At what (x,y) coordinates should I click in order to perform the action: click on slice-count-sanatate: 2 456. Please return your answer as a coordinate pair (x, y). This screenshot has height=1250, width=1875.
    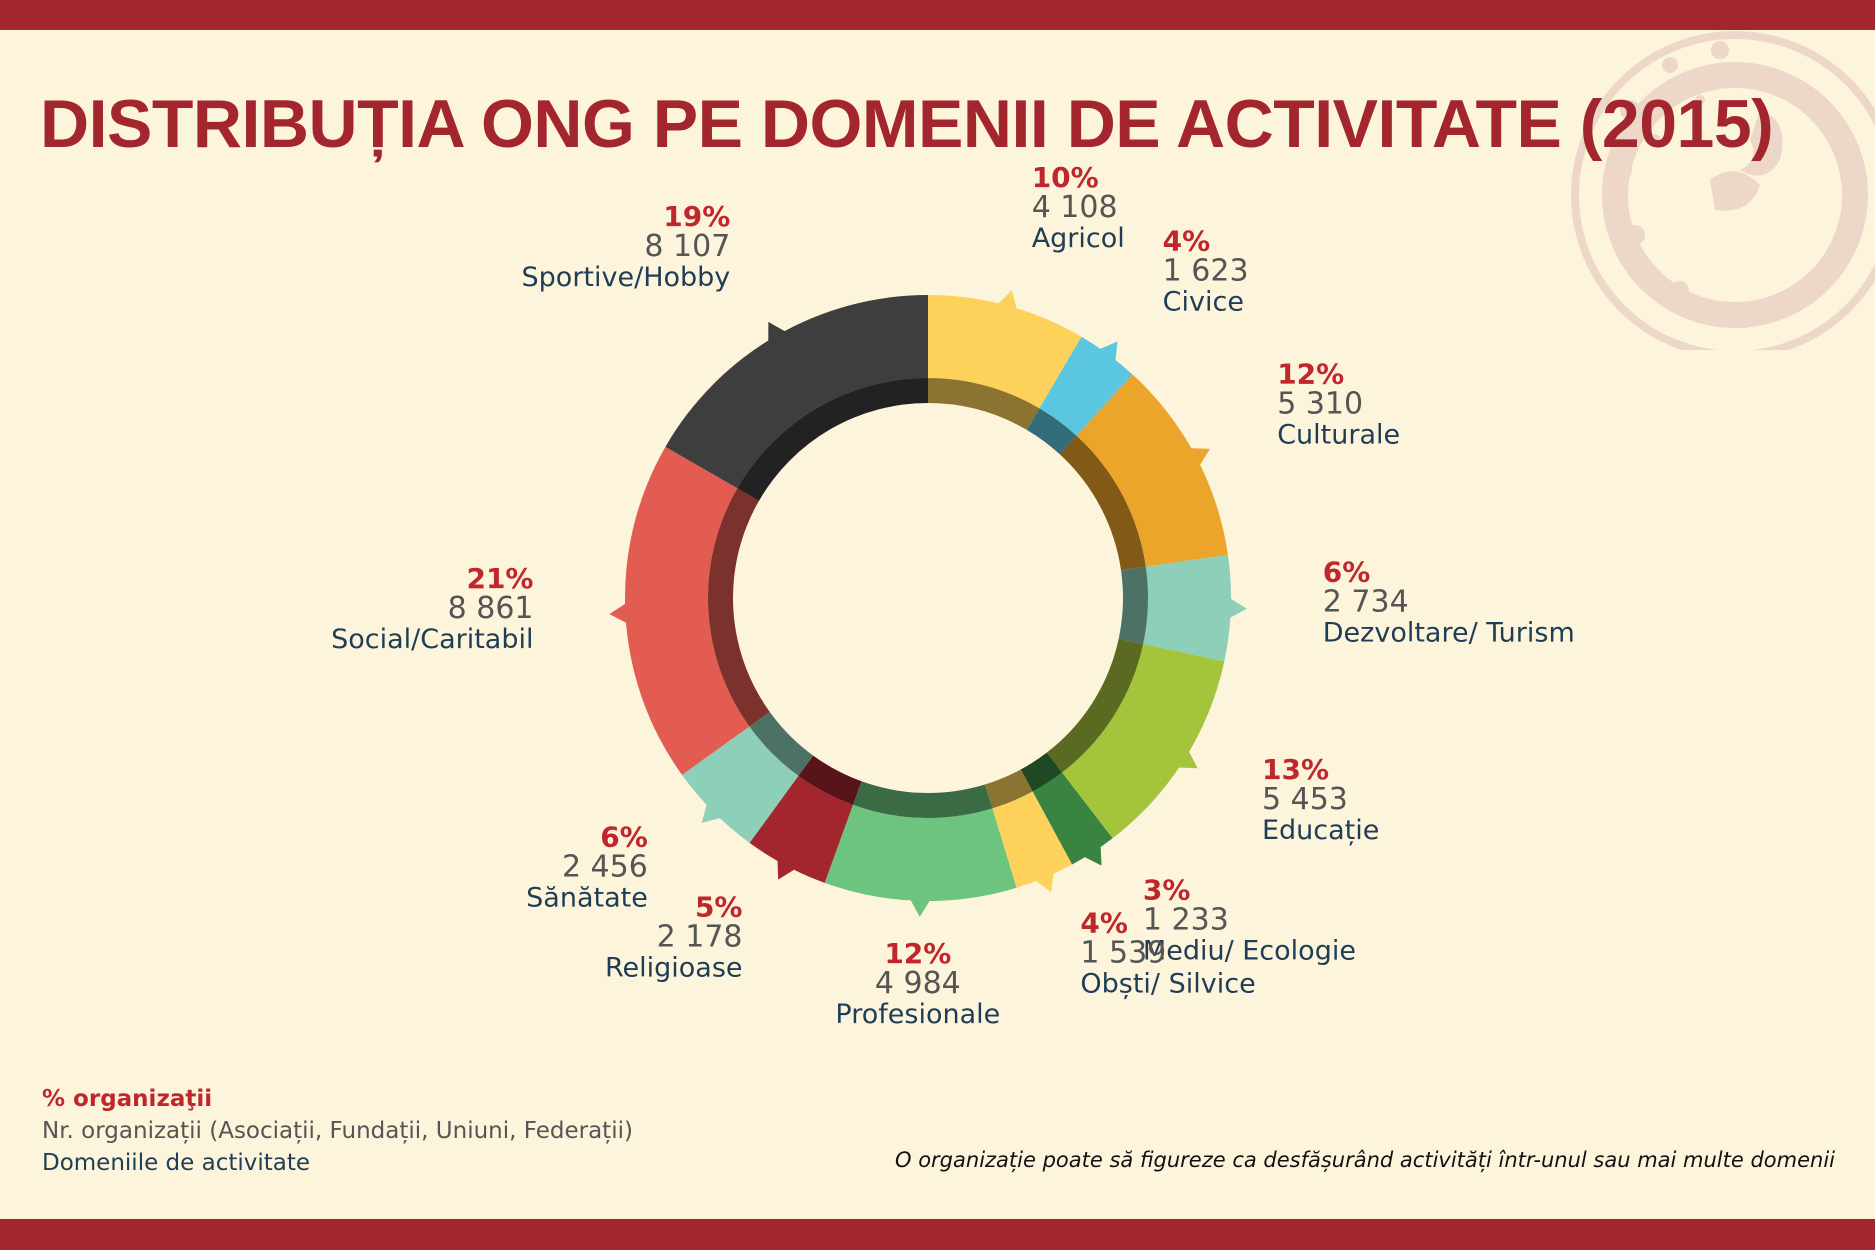
    Looking at the image, I should click on (605, 866).